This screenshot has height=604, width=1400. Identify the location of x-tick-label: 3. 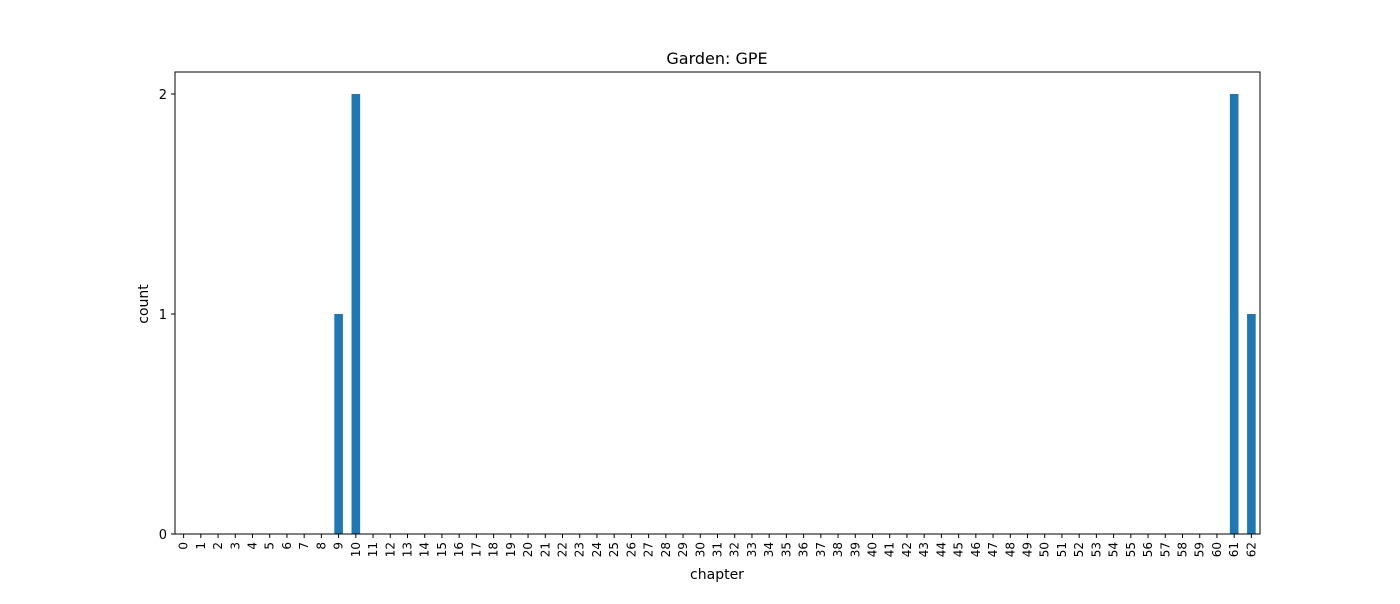
(235, 546).